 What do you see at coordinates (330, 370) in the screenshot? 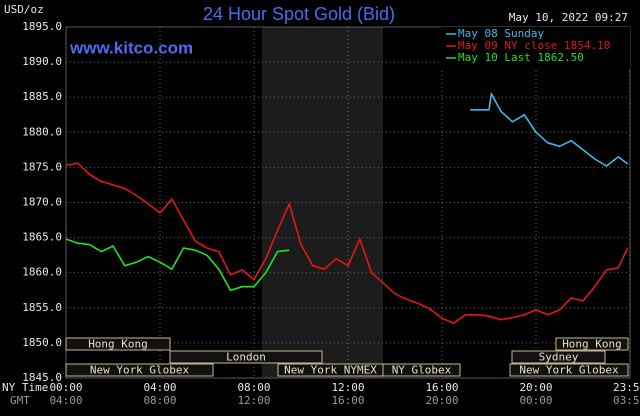
I see `session-label: New York NYMEX` at bounding box center [330, 370].